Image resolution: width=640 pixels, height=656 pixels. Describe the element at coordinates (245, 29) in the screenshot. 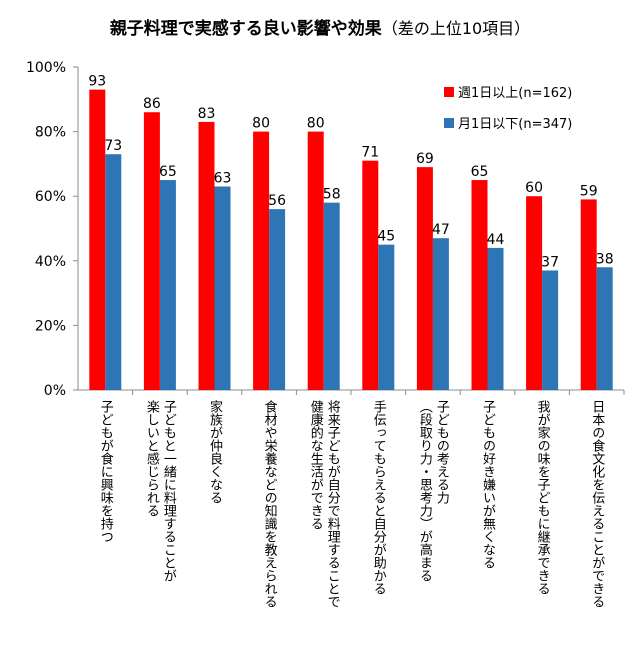

I see `chart-title-main: 親子料理で実感する良い影響や効果` at that location.